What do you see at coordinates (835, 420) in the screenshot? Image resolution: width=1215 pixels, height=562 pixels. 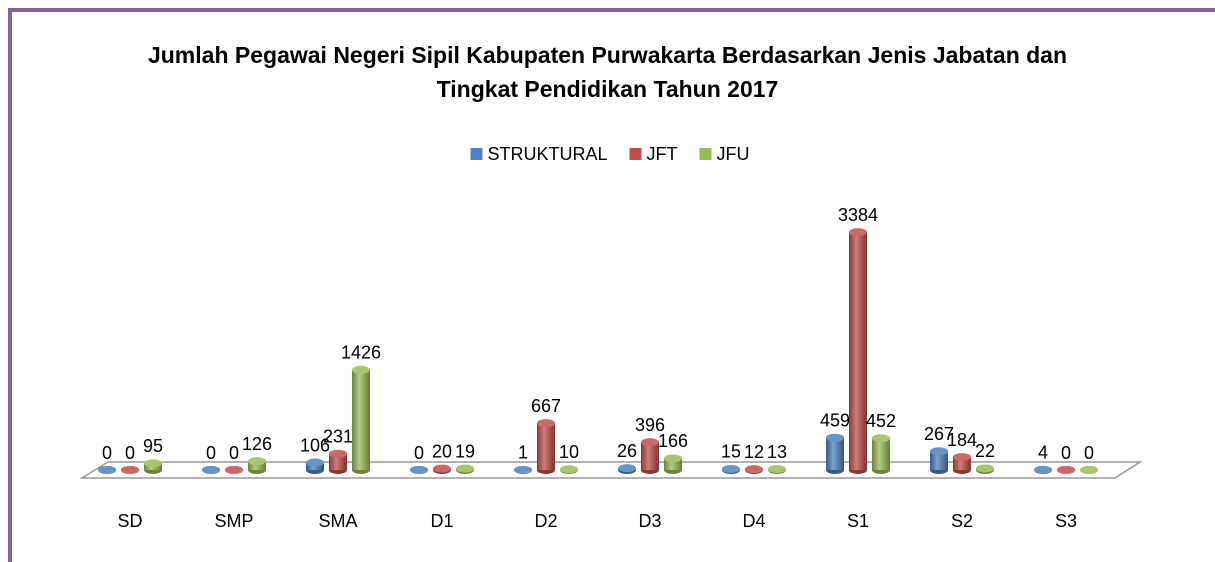 I see `value-label: 459` at bounding box center [835, 420].